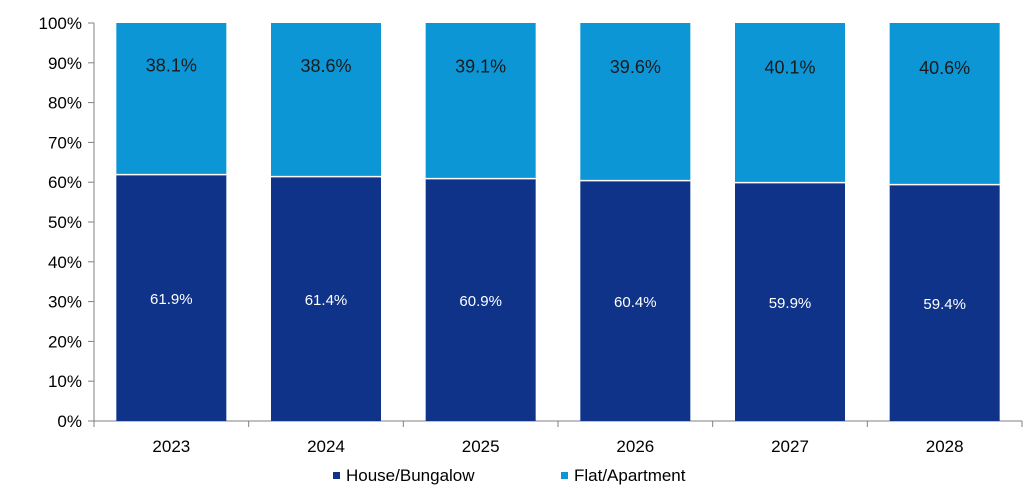 The height and width of the screenshot is (489, 1031). I want to click on bar-segment-flat-2028, so click(944, 104).